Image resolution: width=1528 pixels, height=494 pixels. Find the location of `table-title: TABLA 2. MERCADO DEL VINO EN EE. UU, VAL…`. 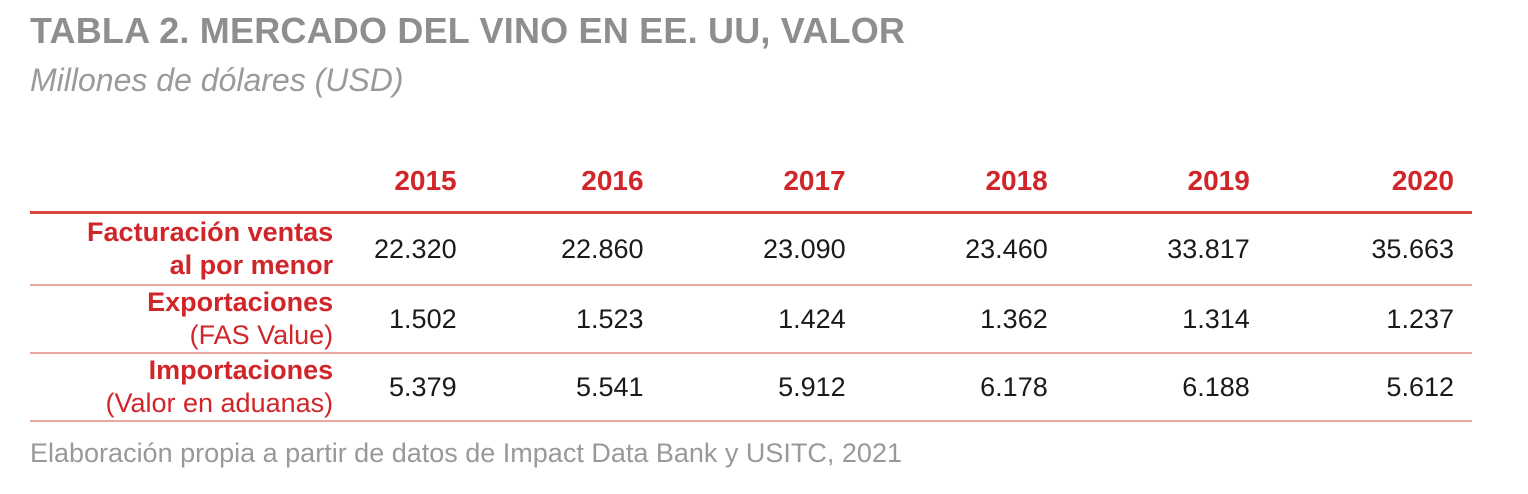

table-title: TABLA 2. MERCADO DEL VINO EN EE. UU, VAL… is located at coordinates (468, 30).